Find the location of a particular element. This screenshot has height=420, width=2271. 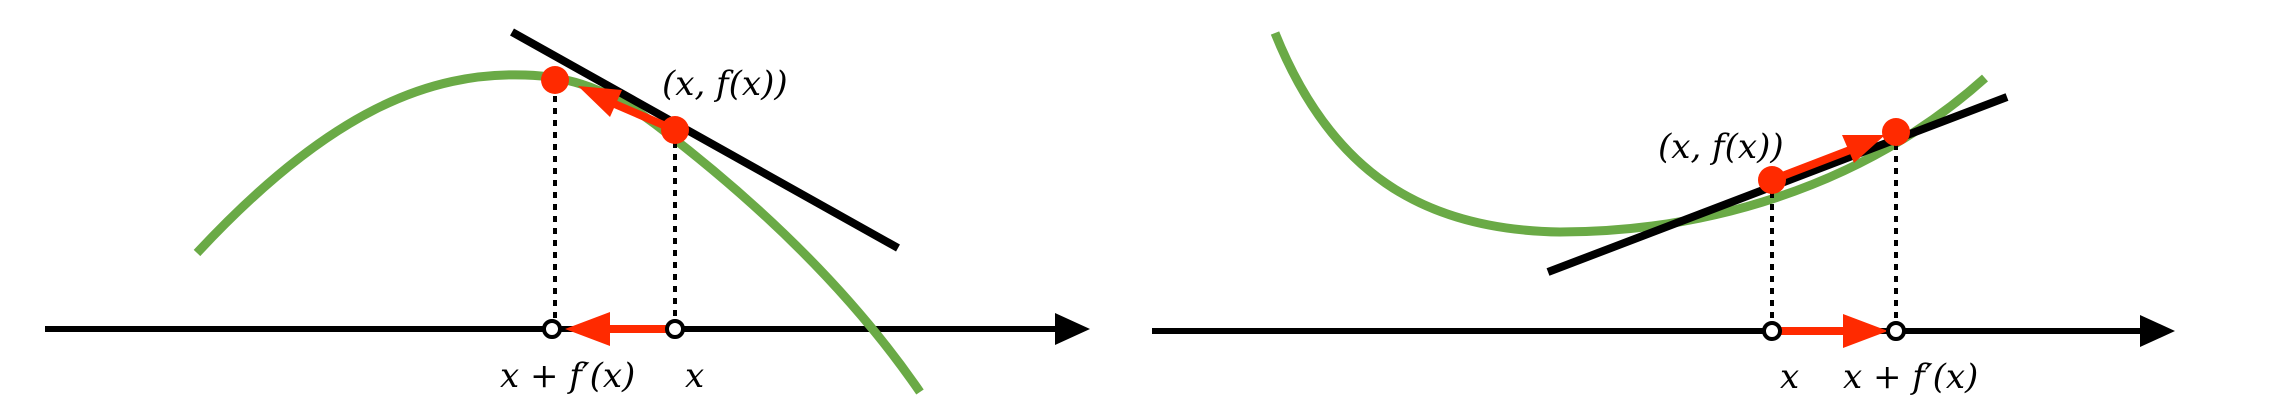

right-x-label: x is located at coordinates (1789, 377).